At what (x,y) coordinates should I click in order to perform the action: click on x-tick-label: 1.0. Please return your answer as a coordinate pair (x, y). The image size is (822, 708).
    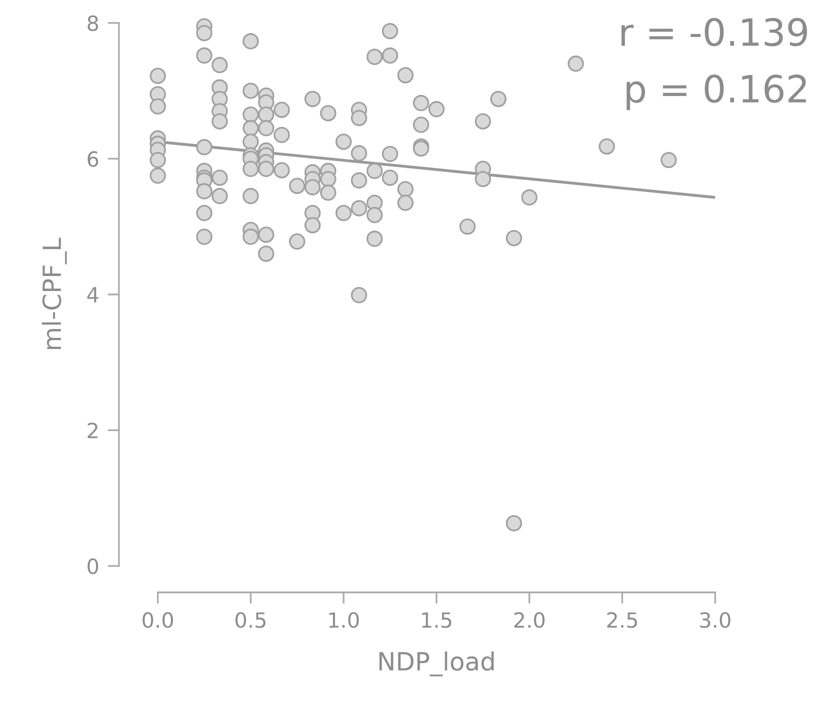
    Looking at the image, I should click on (344, 620).